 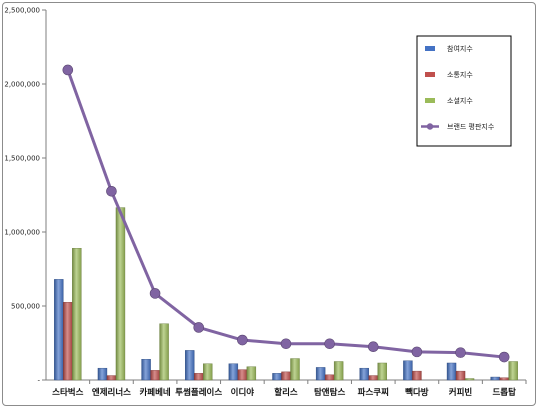 I want to click on x-category-label: 스타벅스, so click(x=67, y=392).